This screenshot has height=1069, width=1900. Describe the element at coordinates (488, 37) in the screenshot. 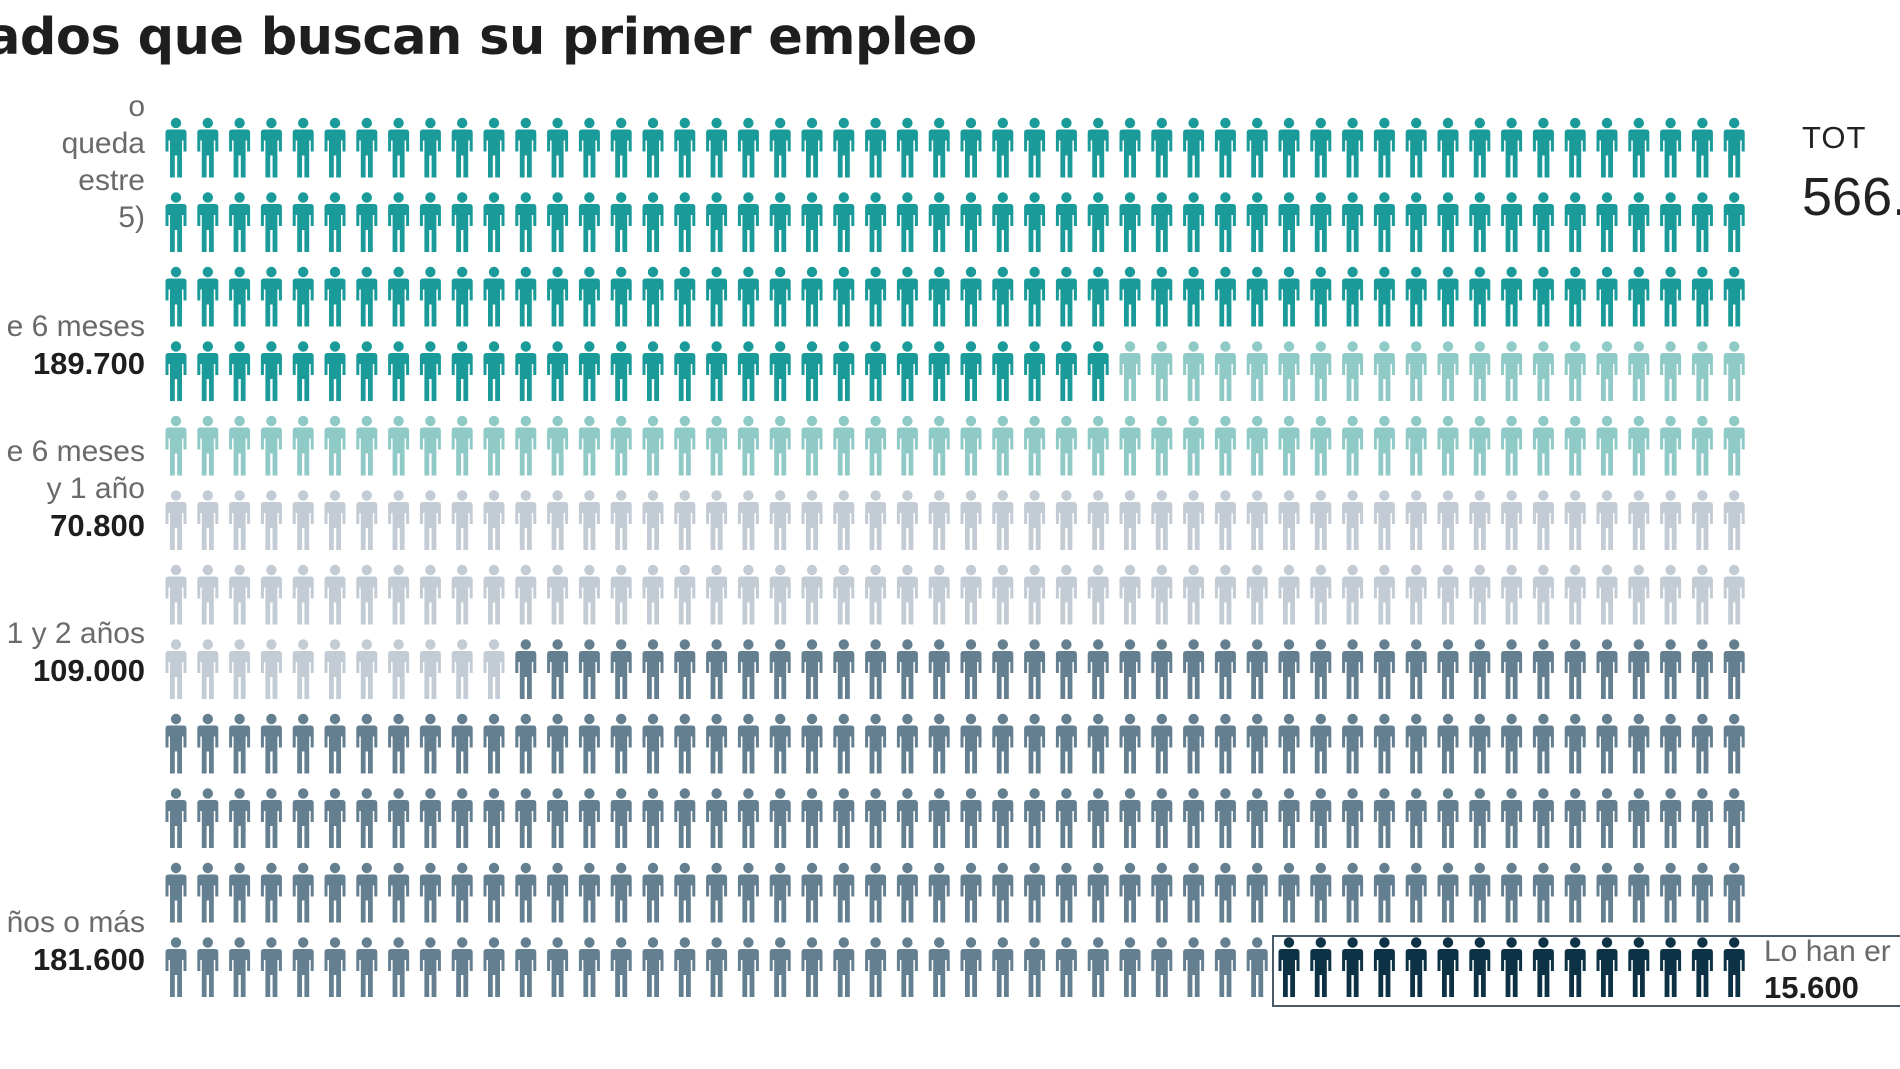

I see `chart-title: ados que buscan su primer empleo` at that location.